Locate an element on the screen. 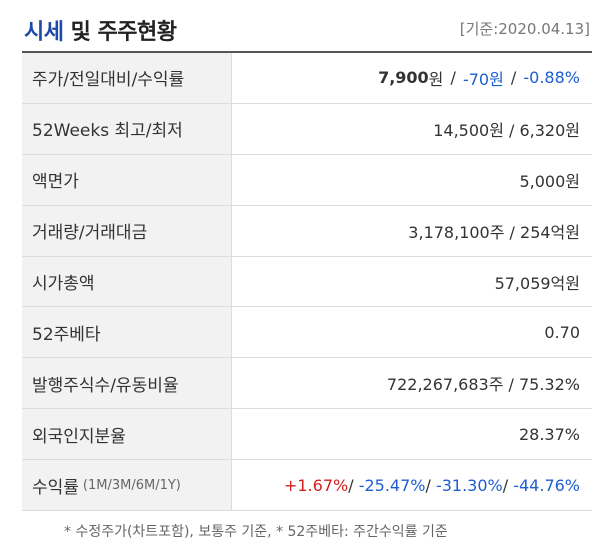  row-label: 발행주식수/유동비율 is located at coordinates (127, 383).